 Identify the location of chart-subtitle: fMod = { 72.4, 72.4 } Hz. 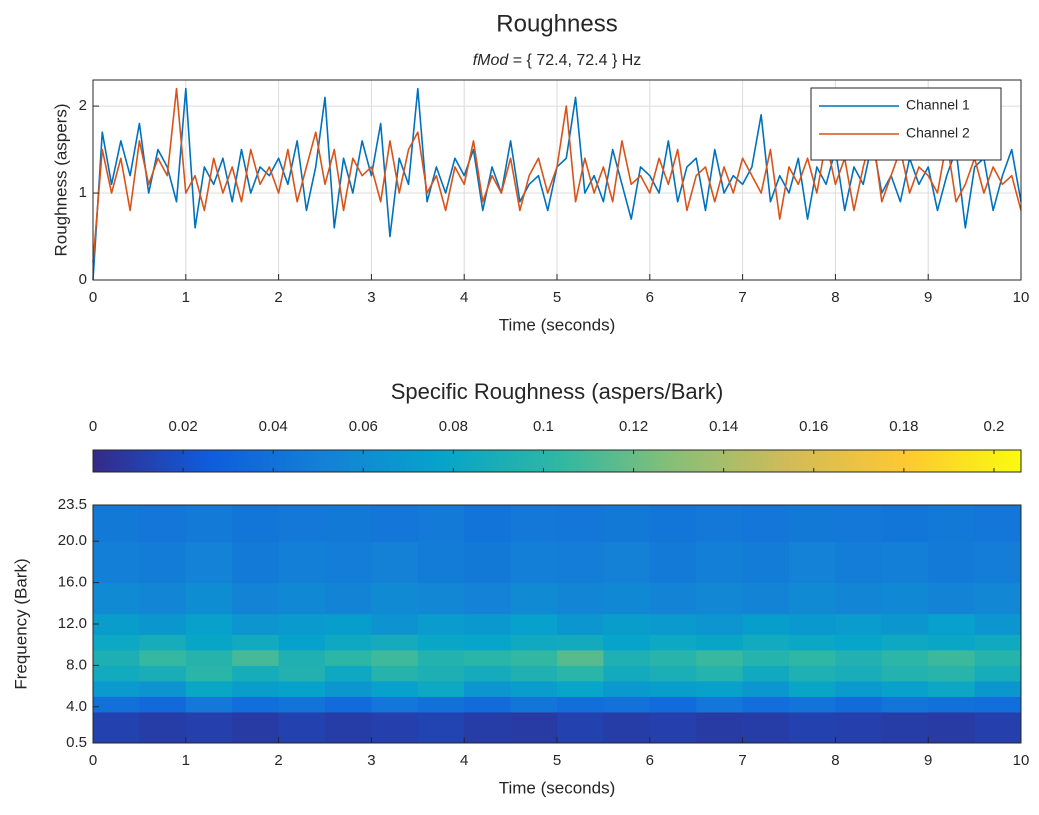
(557, 60).